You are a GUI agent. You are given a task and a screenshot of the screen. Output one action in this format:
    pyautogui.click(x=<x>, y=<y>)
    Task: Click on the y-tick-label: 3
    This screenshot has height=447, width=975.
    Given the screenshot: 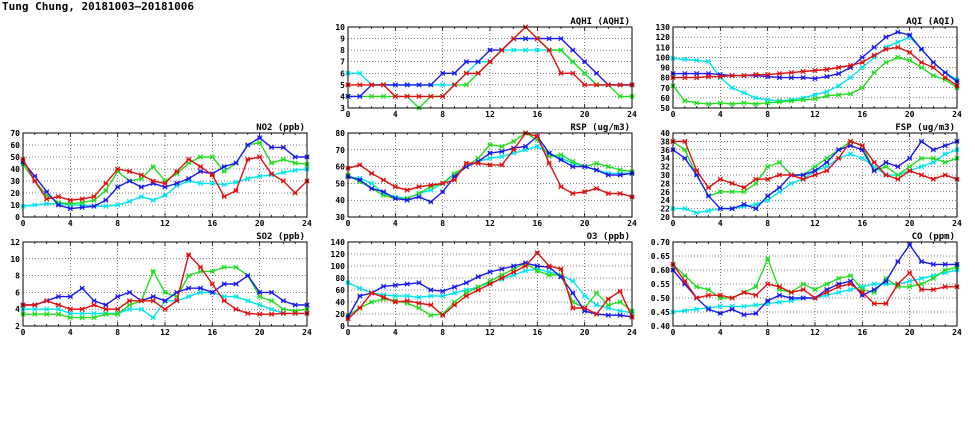 What is the action you would take?
    pyautogui.click(x=342, y=108)
    